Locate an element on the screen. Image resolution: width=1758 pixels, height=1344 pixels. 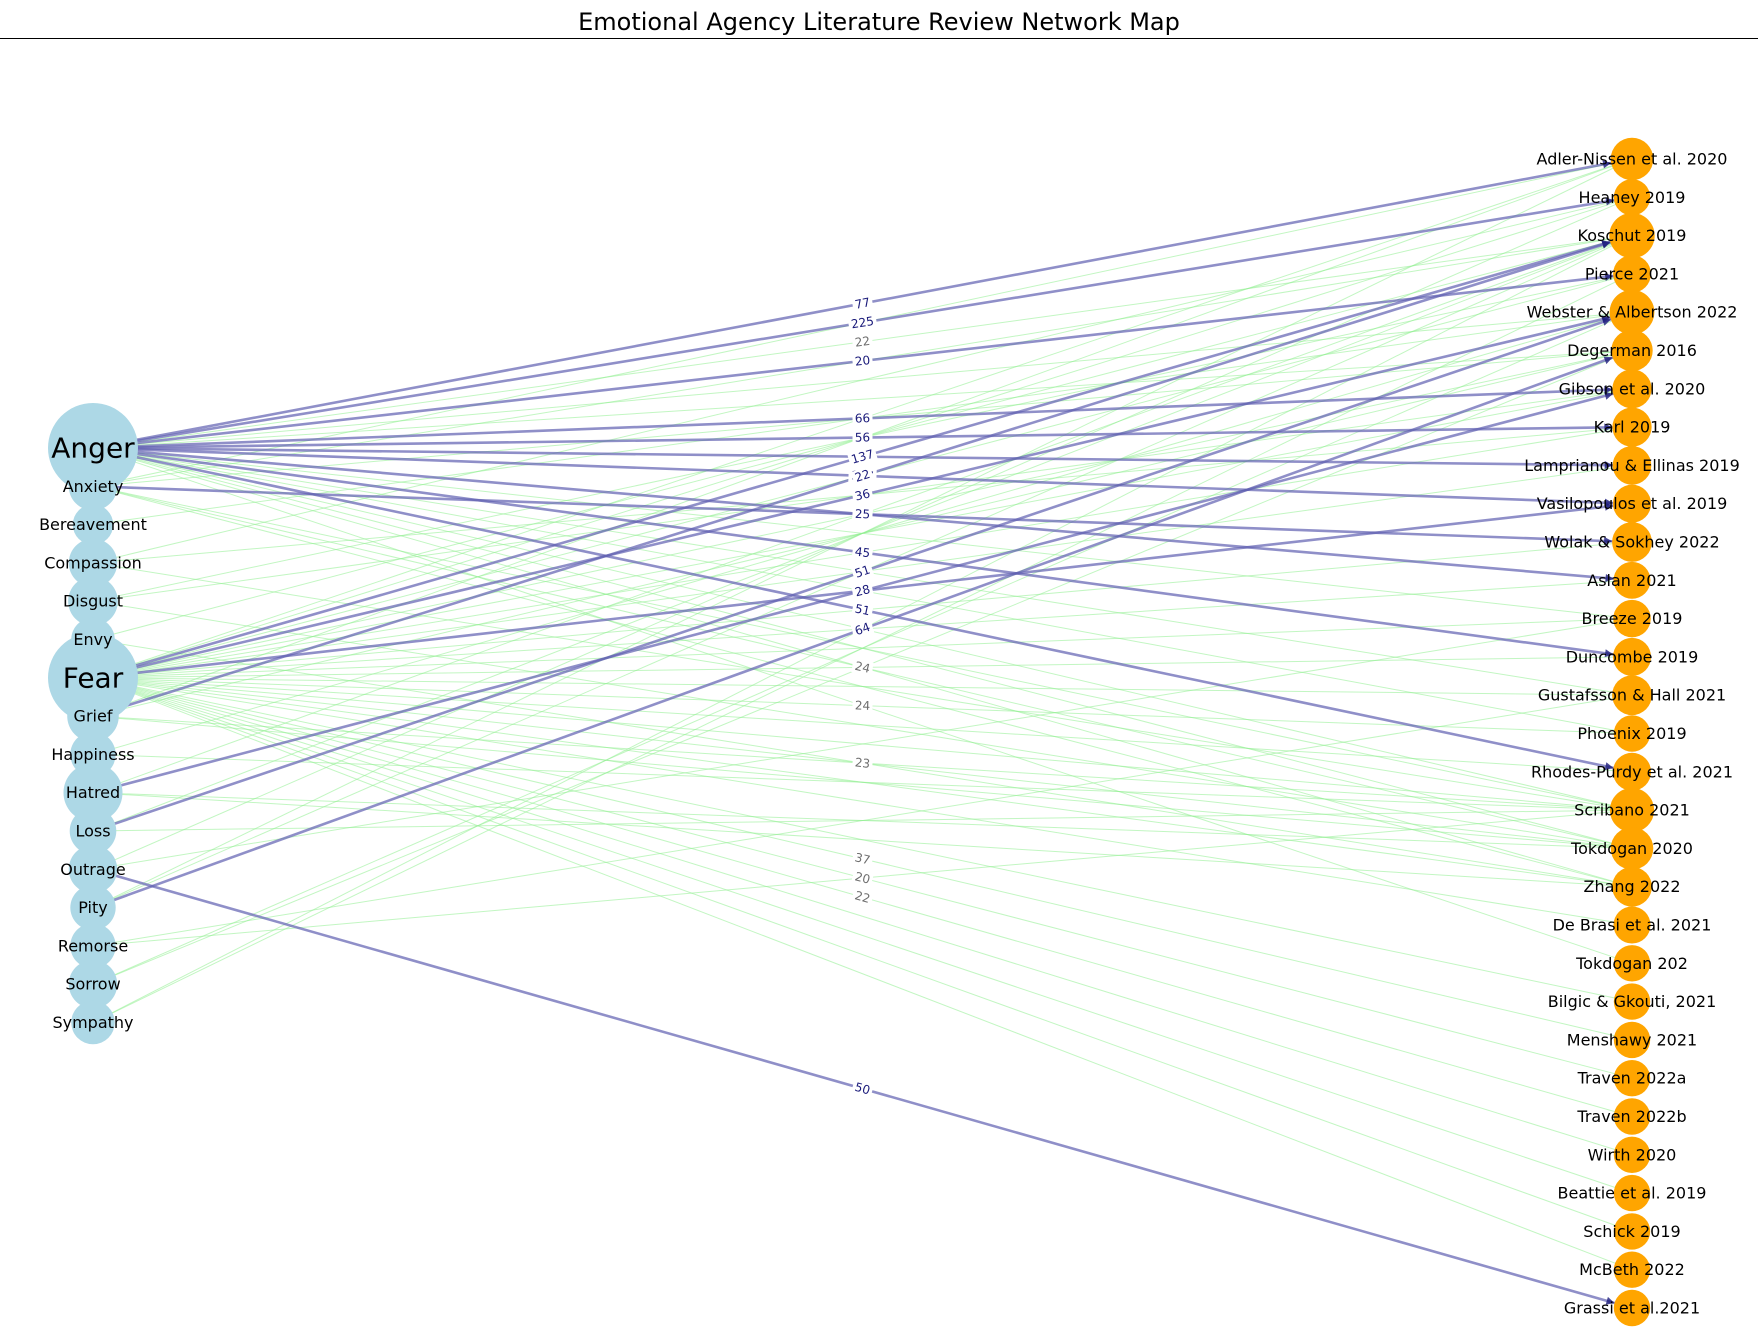
paper-label-schick-2019: Schick 2019 is located at coordinates (1631, 1231).